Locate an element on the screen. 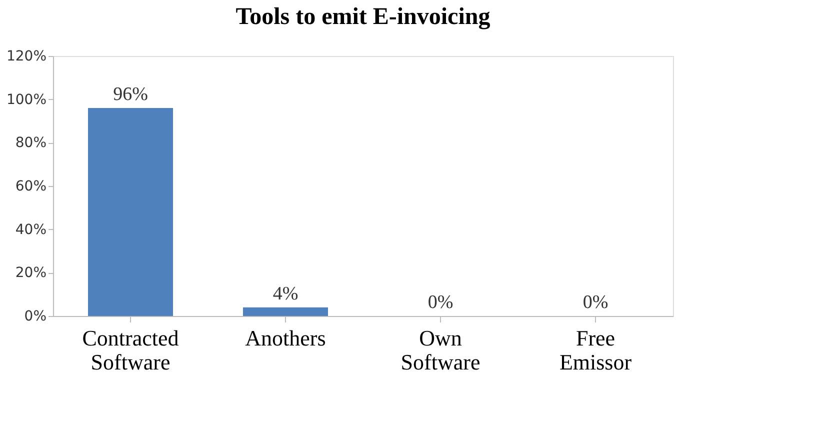  x-tick-label: Anothers is located at coordinates (285, 338).